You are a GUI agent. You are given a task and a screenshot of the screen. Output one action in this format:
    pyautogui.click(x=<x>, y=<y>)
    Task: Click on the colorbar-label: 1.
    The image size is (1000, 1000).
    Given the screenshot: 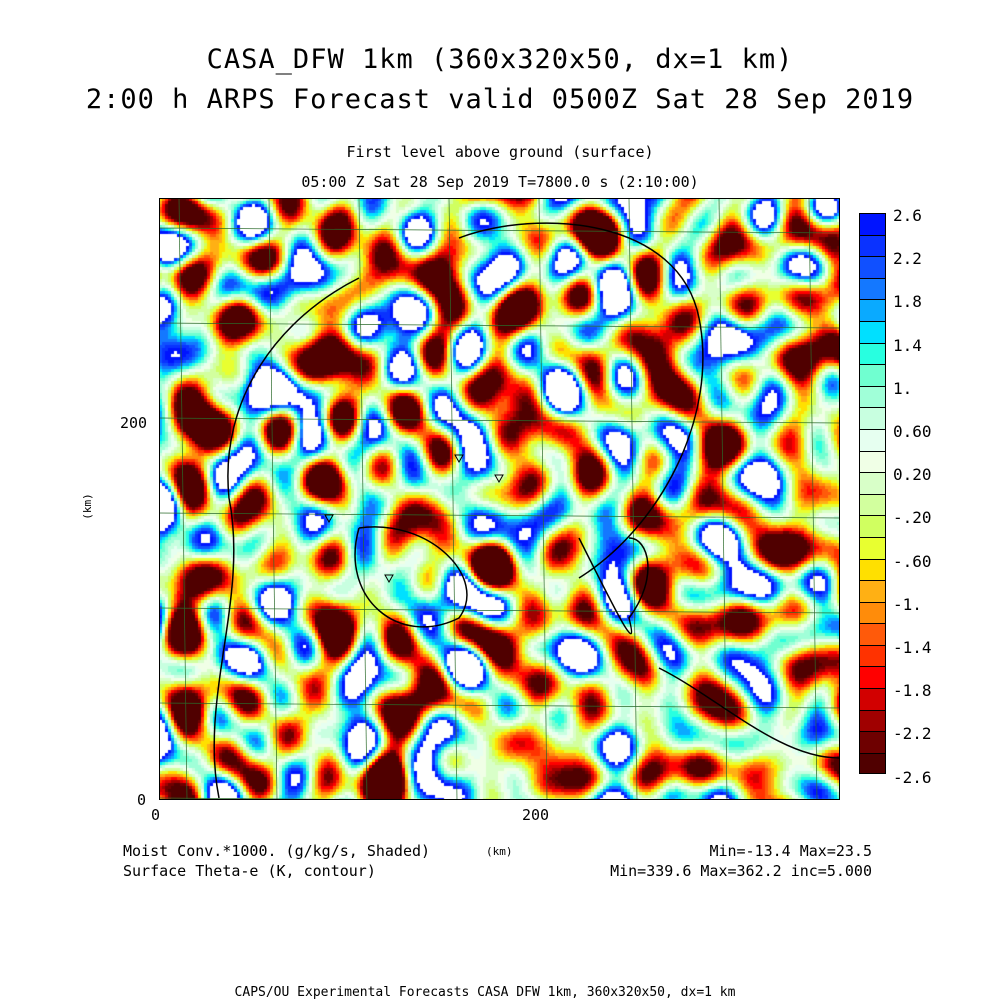 What is the action you would take?
    pyautogui.click(x=903, y=388)
    